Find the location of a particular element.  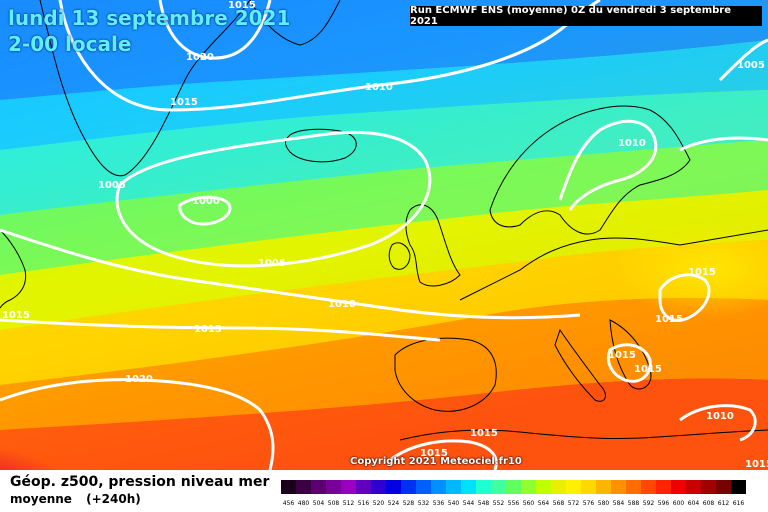

scale-tick-label: 480 is located at coordinates (304, 503).